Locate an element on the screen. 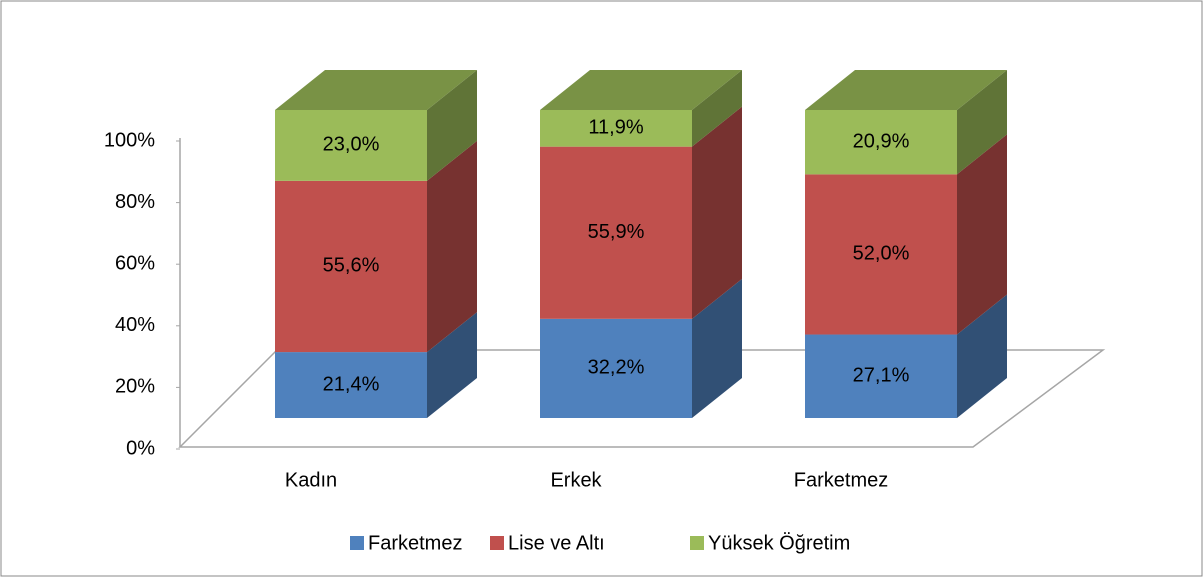 The image size is (1204, 583). y-tick-label: 80% is located at coordinates (135, 202).